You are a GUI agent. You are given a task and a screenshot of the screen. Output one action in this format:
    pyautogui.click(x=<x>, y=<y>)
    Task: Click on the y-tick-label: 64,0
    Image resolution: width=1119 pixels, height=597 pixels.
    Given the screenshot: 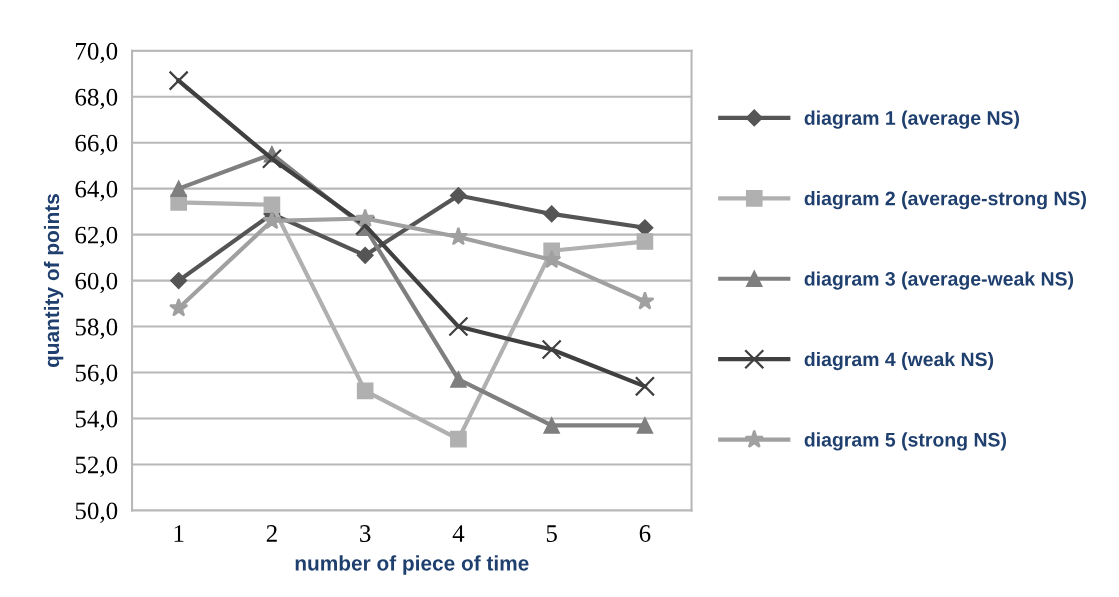 What is the action you would take?
    pyautogui.click(x=96, y=191)
    